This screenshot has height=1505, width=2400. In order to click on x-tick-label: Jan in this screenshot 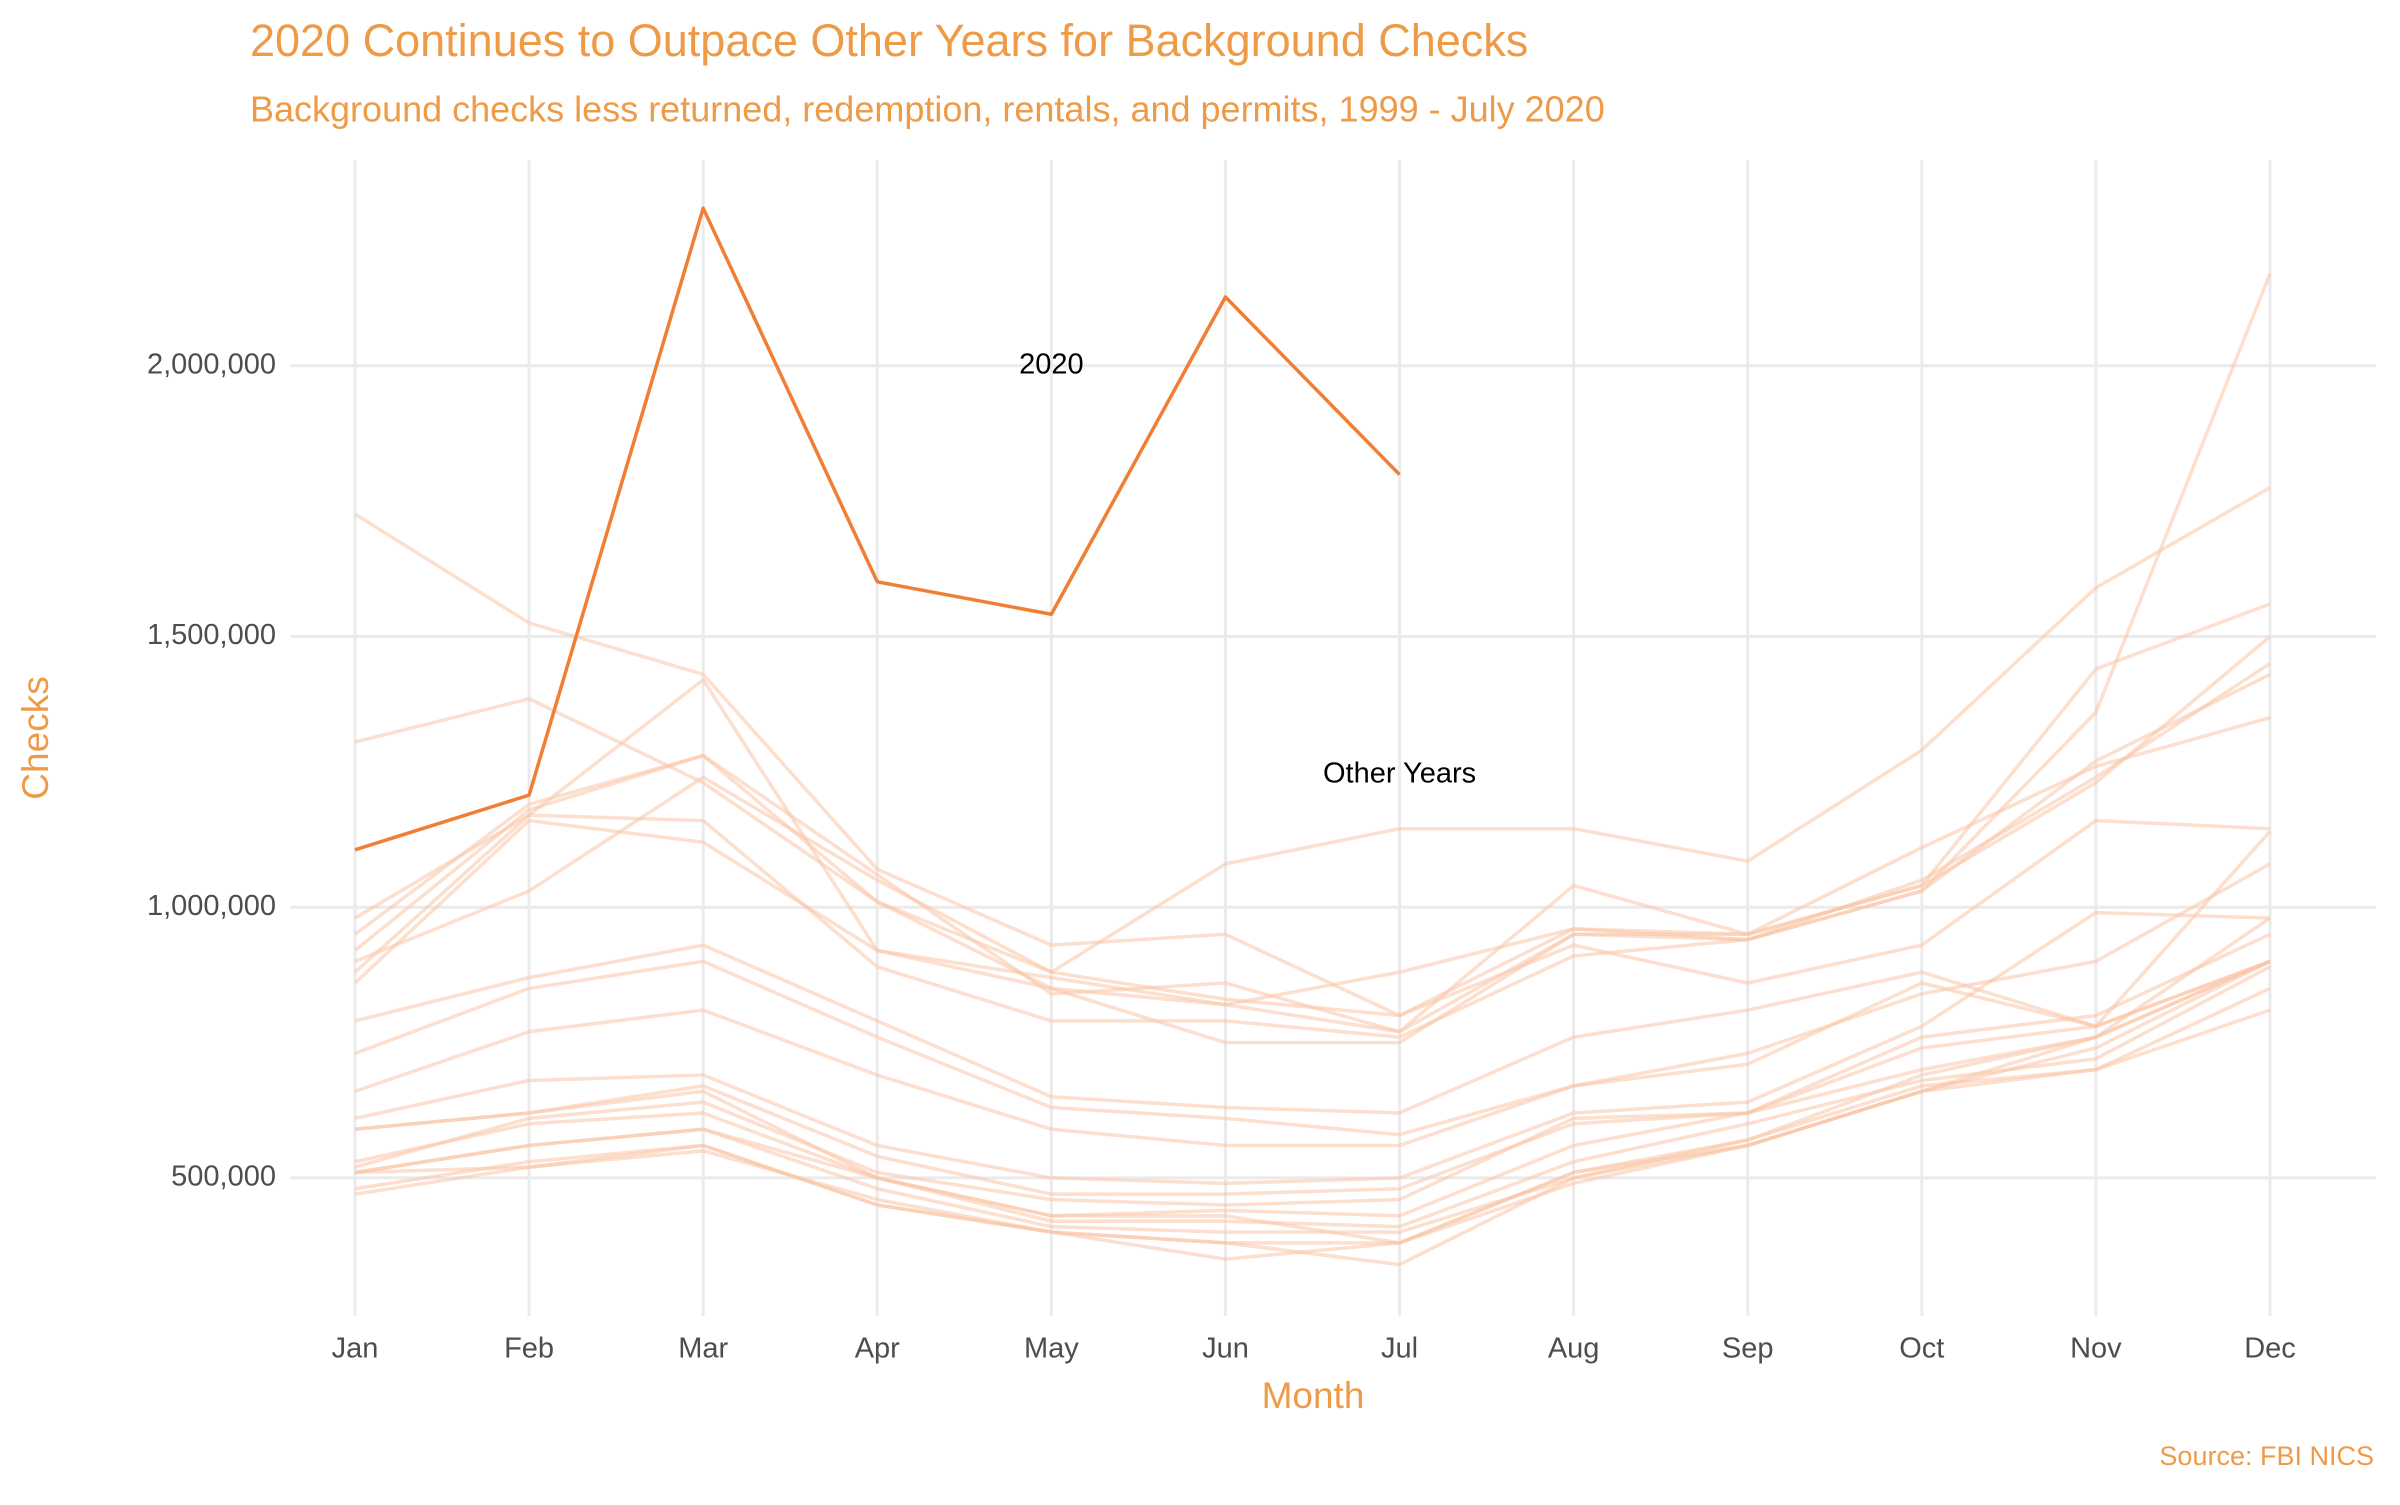, I will do `click(355, 1349)`.